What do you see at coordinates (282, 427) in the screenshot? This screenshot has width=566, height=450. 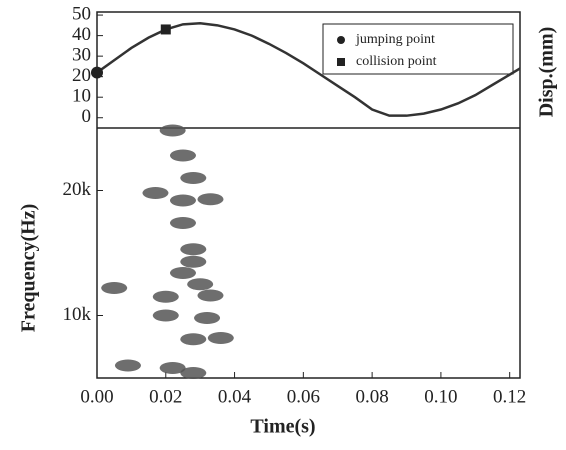 I see `x-axis-label: Time(s)` at bounding box center [282, 427].